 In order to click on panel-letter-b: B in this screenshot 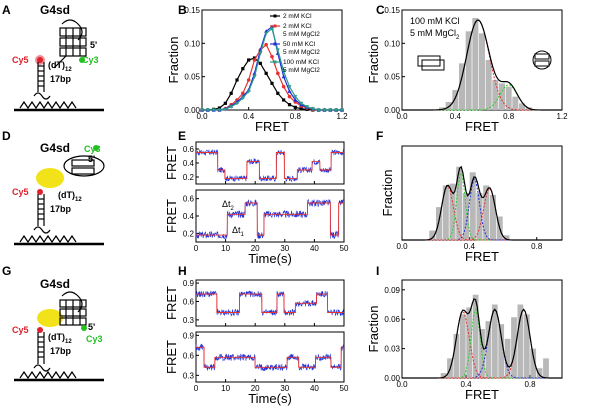, I will do `click(182, 10)`.